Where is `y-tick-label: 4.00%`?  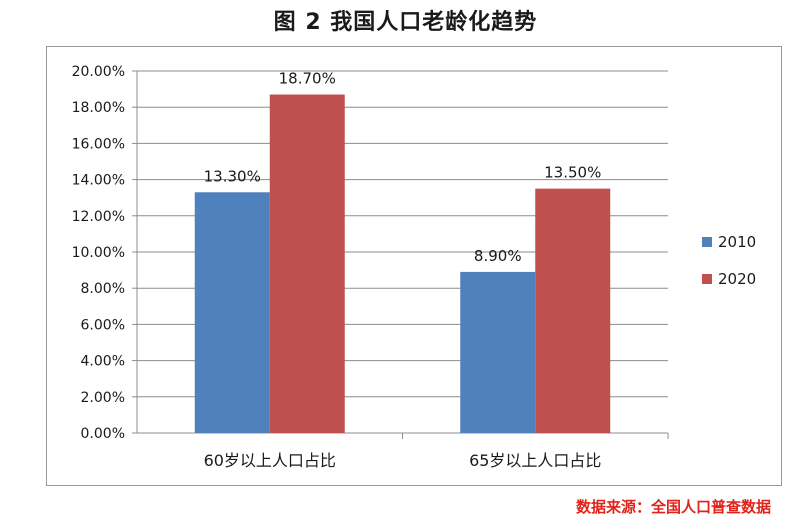
y-tick-label: 4.00% is located at coordinates (103, 362).